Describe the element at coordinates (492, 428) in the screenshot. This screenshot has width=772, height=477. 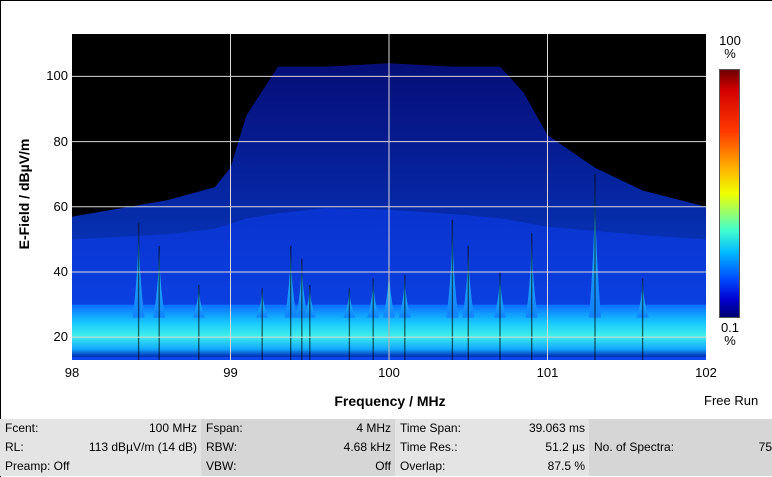
I see `timespan-cell: Time Span: 39.063 ms` at that location.